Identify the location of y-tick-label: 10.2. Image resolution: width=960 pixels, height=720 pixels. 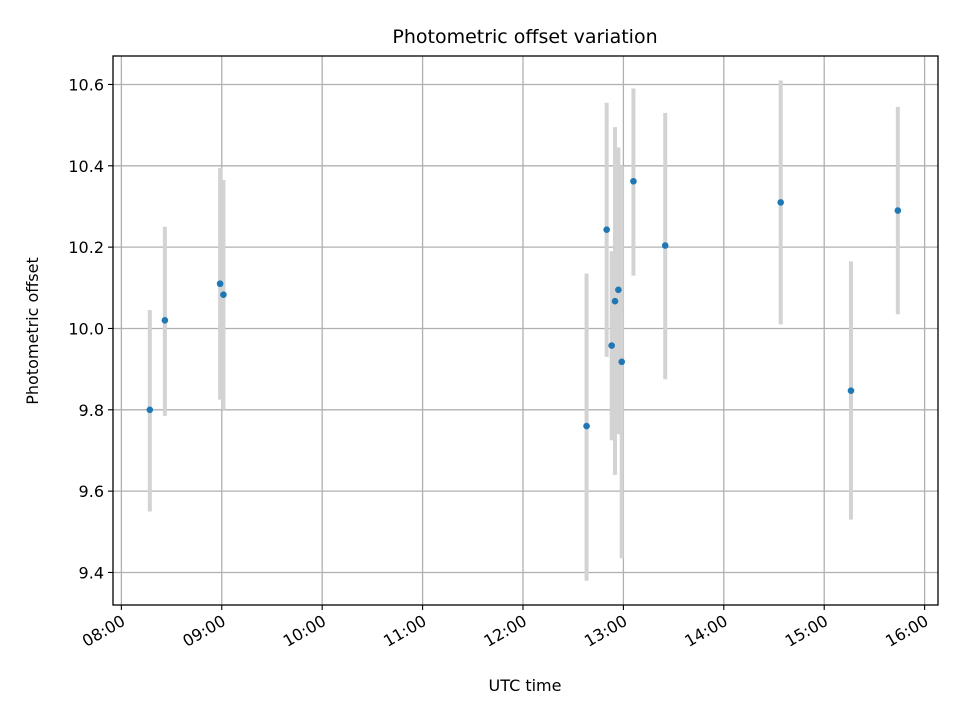
(86, 247).